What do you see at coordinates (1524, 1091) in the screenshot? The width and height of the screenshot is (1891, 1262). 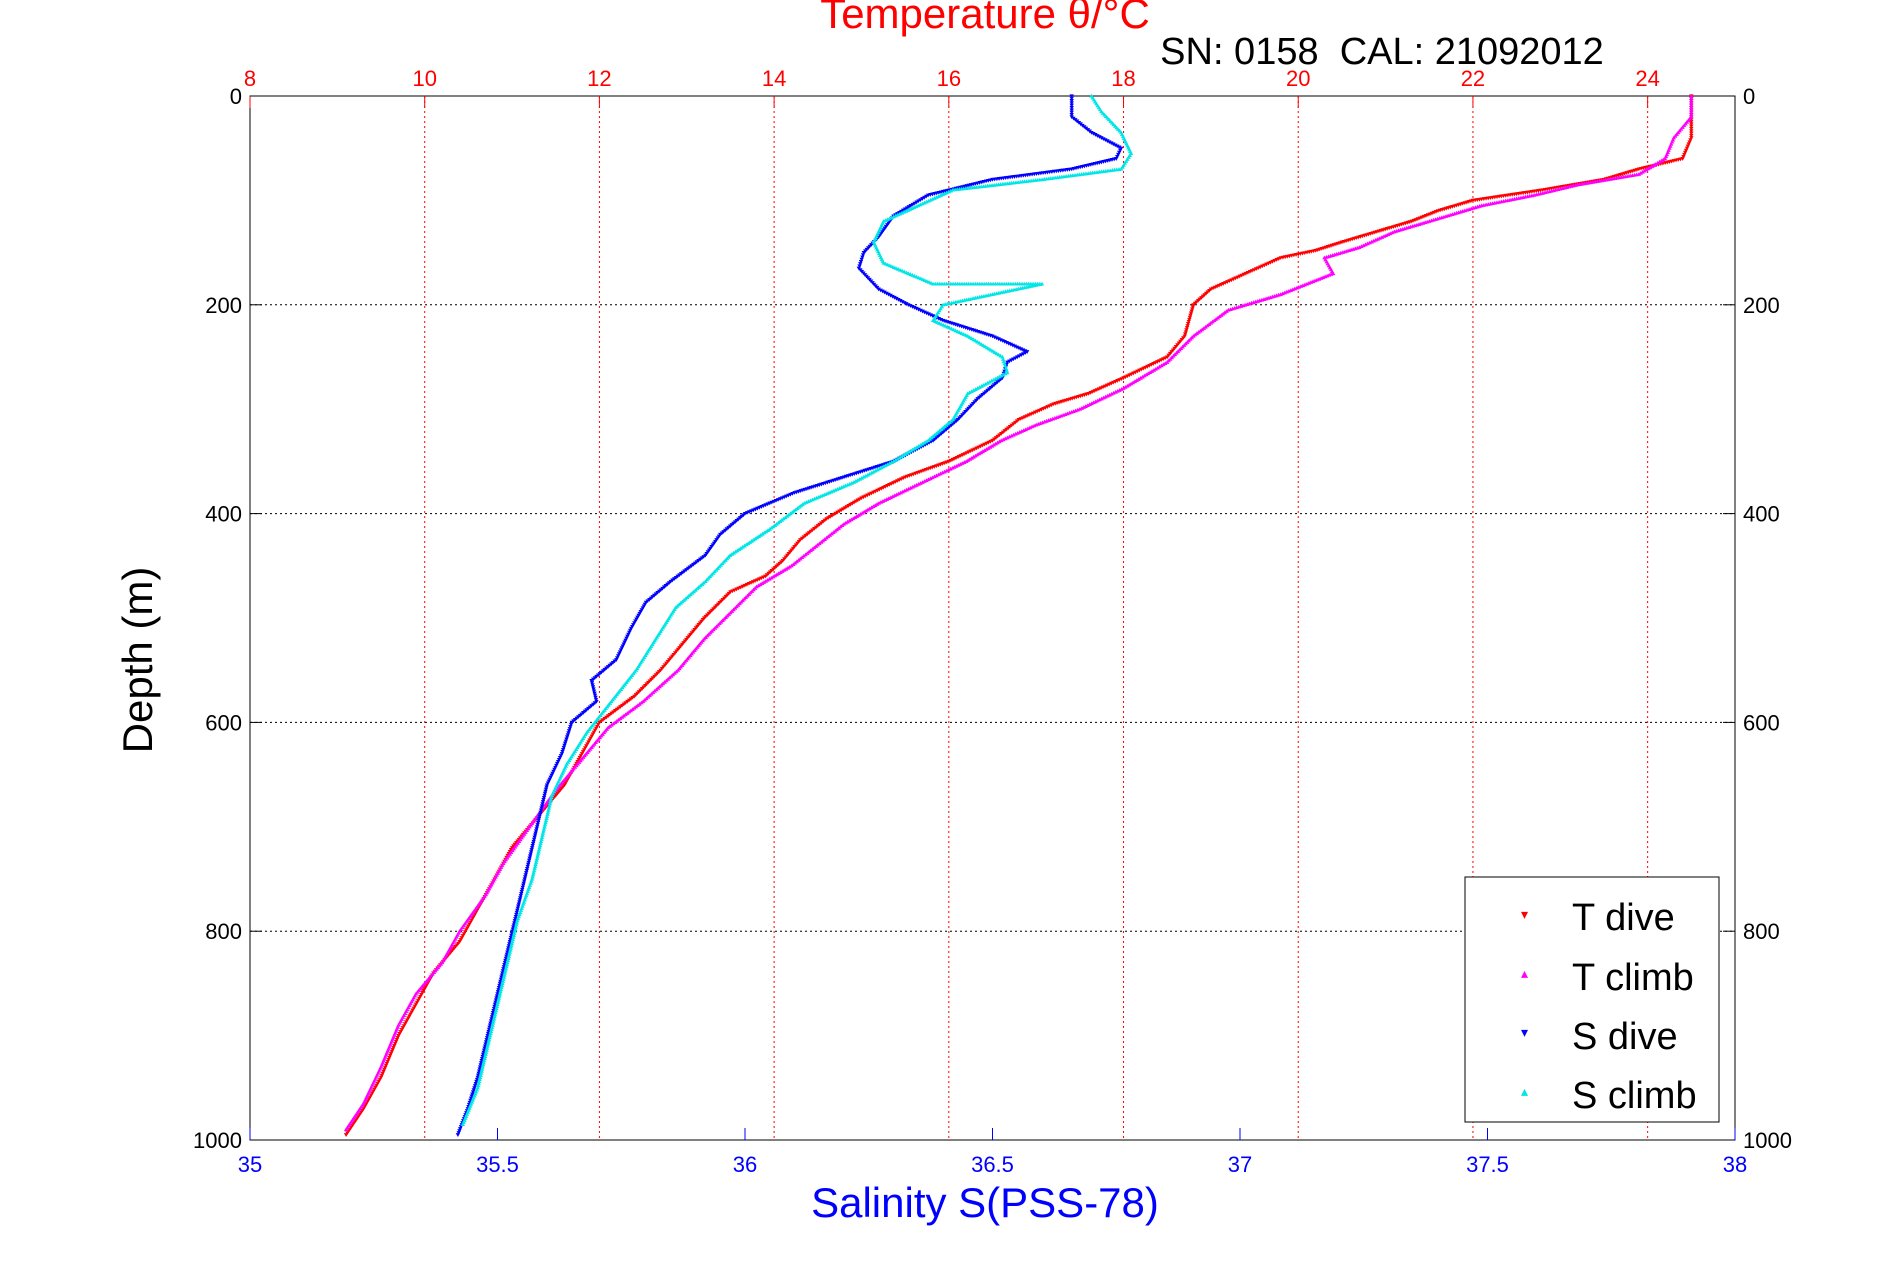 I see `legend-marker-s-climb: ▴` at bounding box center [1524, 1091].